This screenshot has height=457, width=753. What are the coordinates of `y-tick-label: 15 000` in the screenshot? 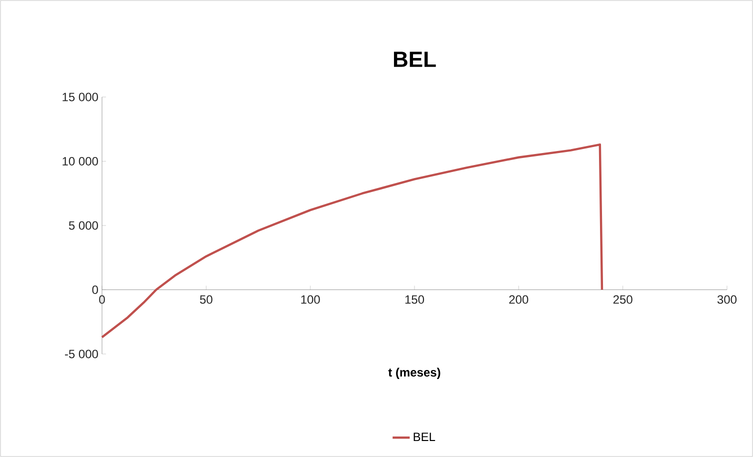 It's located at (80, 97).